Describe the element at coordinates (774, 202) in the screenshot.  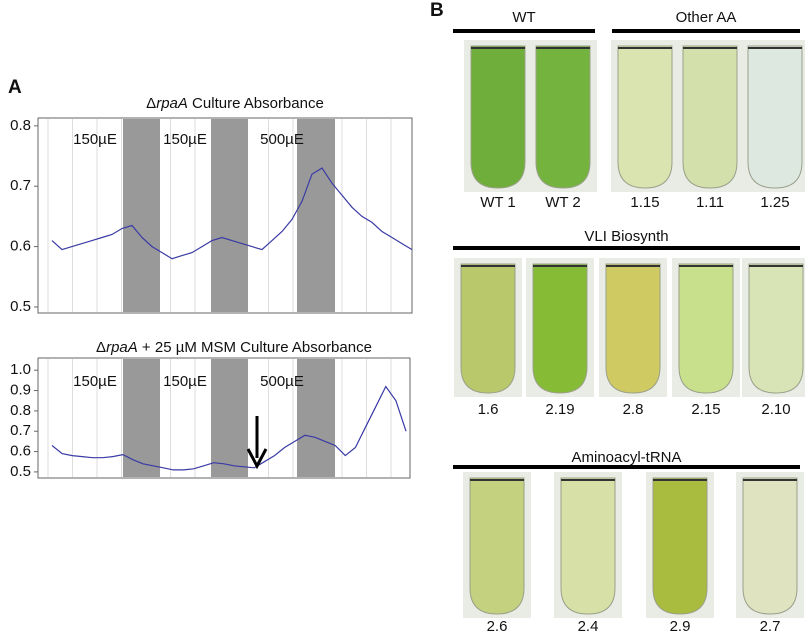
I see `tube-label: 1.25` at that location.